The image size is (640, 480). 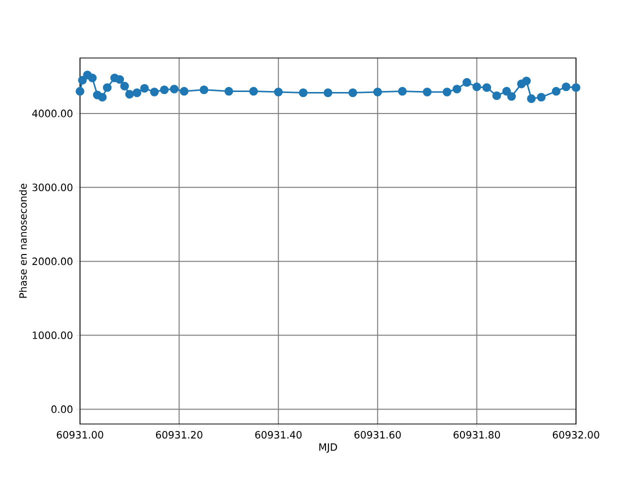 I want to click on x-tick-label: 60932.00, so click(x=576, y=435).